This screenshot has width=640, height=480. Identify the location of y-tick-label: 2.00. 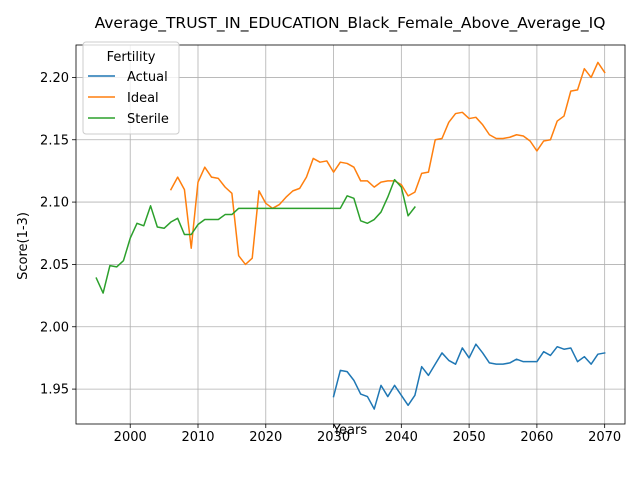
(54, 327).